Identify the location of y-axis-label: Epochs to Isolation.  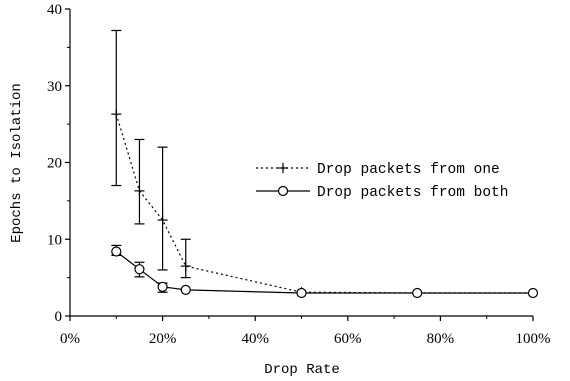
(17, 163).